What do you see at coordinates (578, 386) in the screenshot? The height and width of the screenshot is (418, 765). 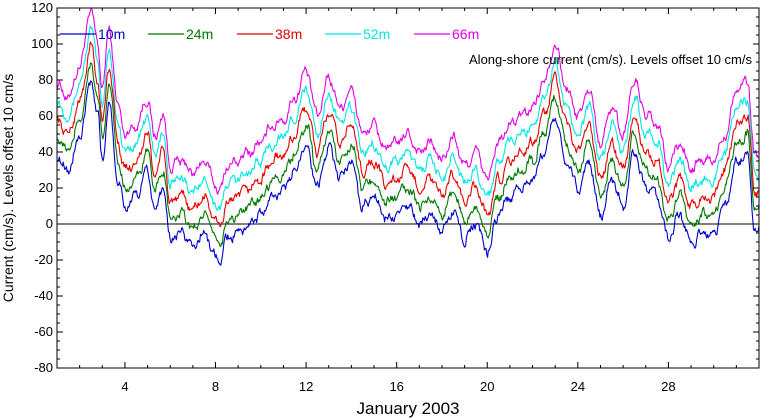 I see `x-tick-label: 24` at bounding box center [578, 386].